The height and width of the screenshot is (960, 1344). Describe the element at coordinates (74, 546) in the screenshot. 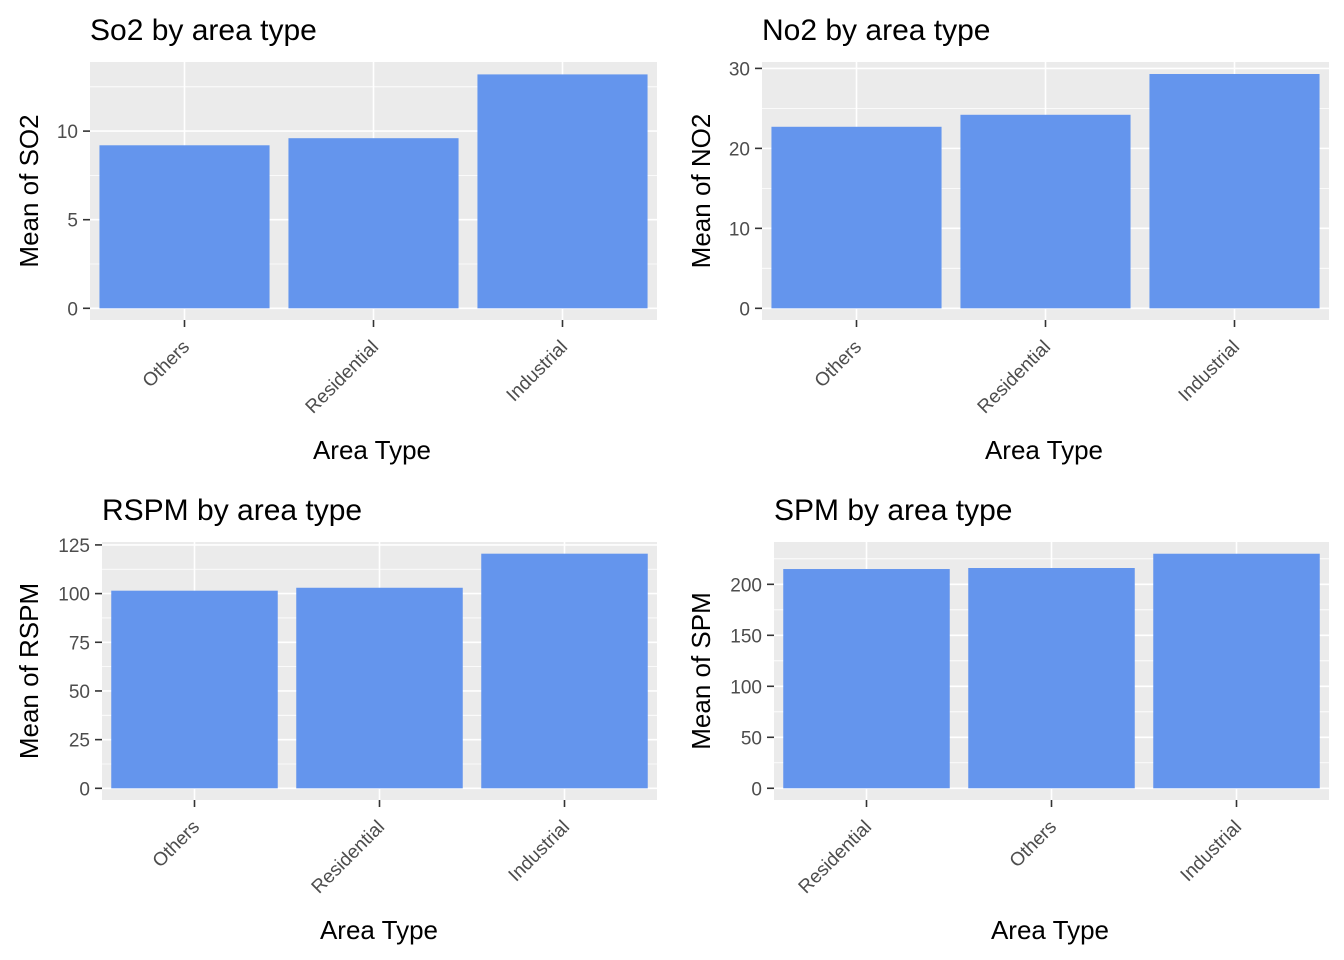

I see `y-tick-label: 125` at that location.